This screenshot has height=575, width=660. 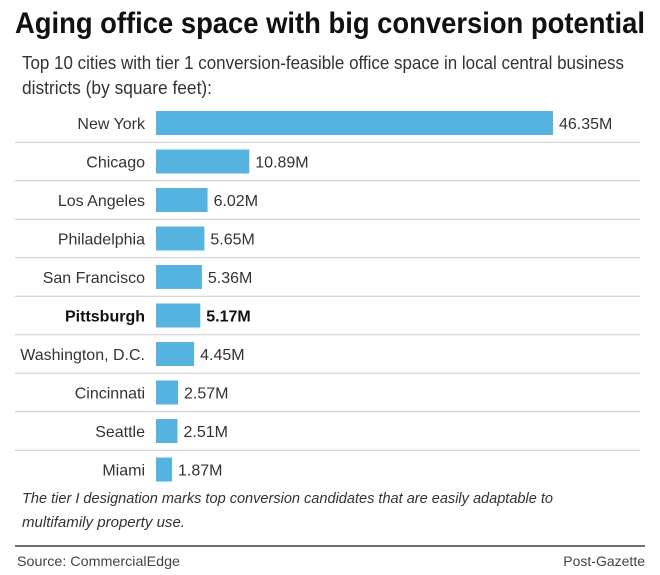 What do you see at coordinates (101, 201) in the screenshot?
I see `category-label: Los Angeles` at bounding box center [101, 201].